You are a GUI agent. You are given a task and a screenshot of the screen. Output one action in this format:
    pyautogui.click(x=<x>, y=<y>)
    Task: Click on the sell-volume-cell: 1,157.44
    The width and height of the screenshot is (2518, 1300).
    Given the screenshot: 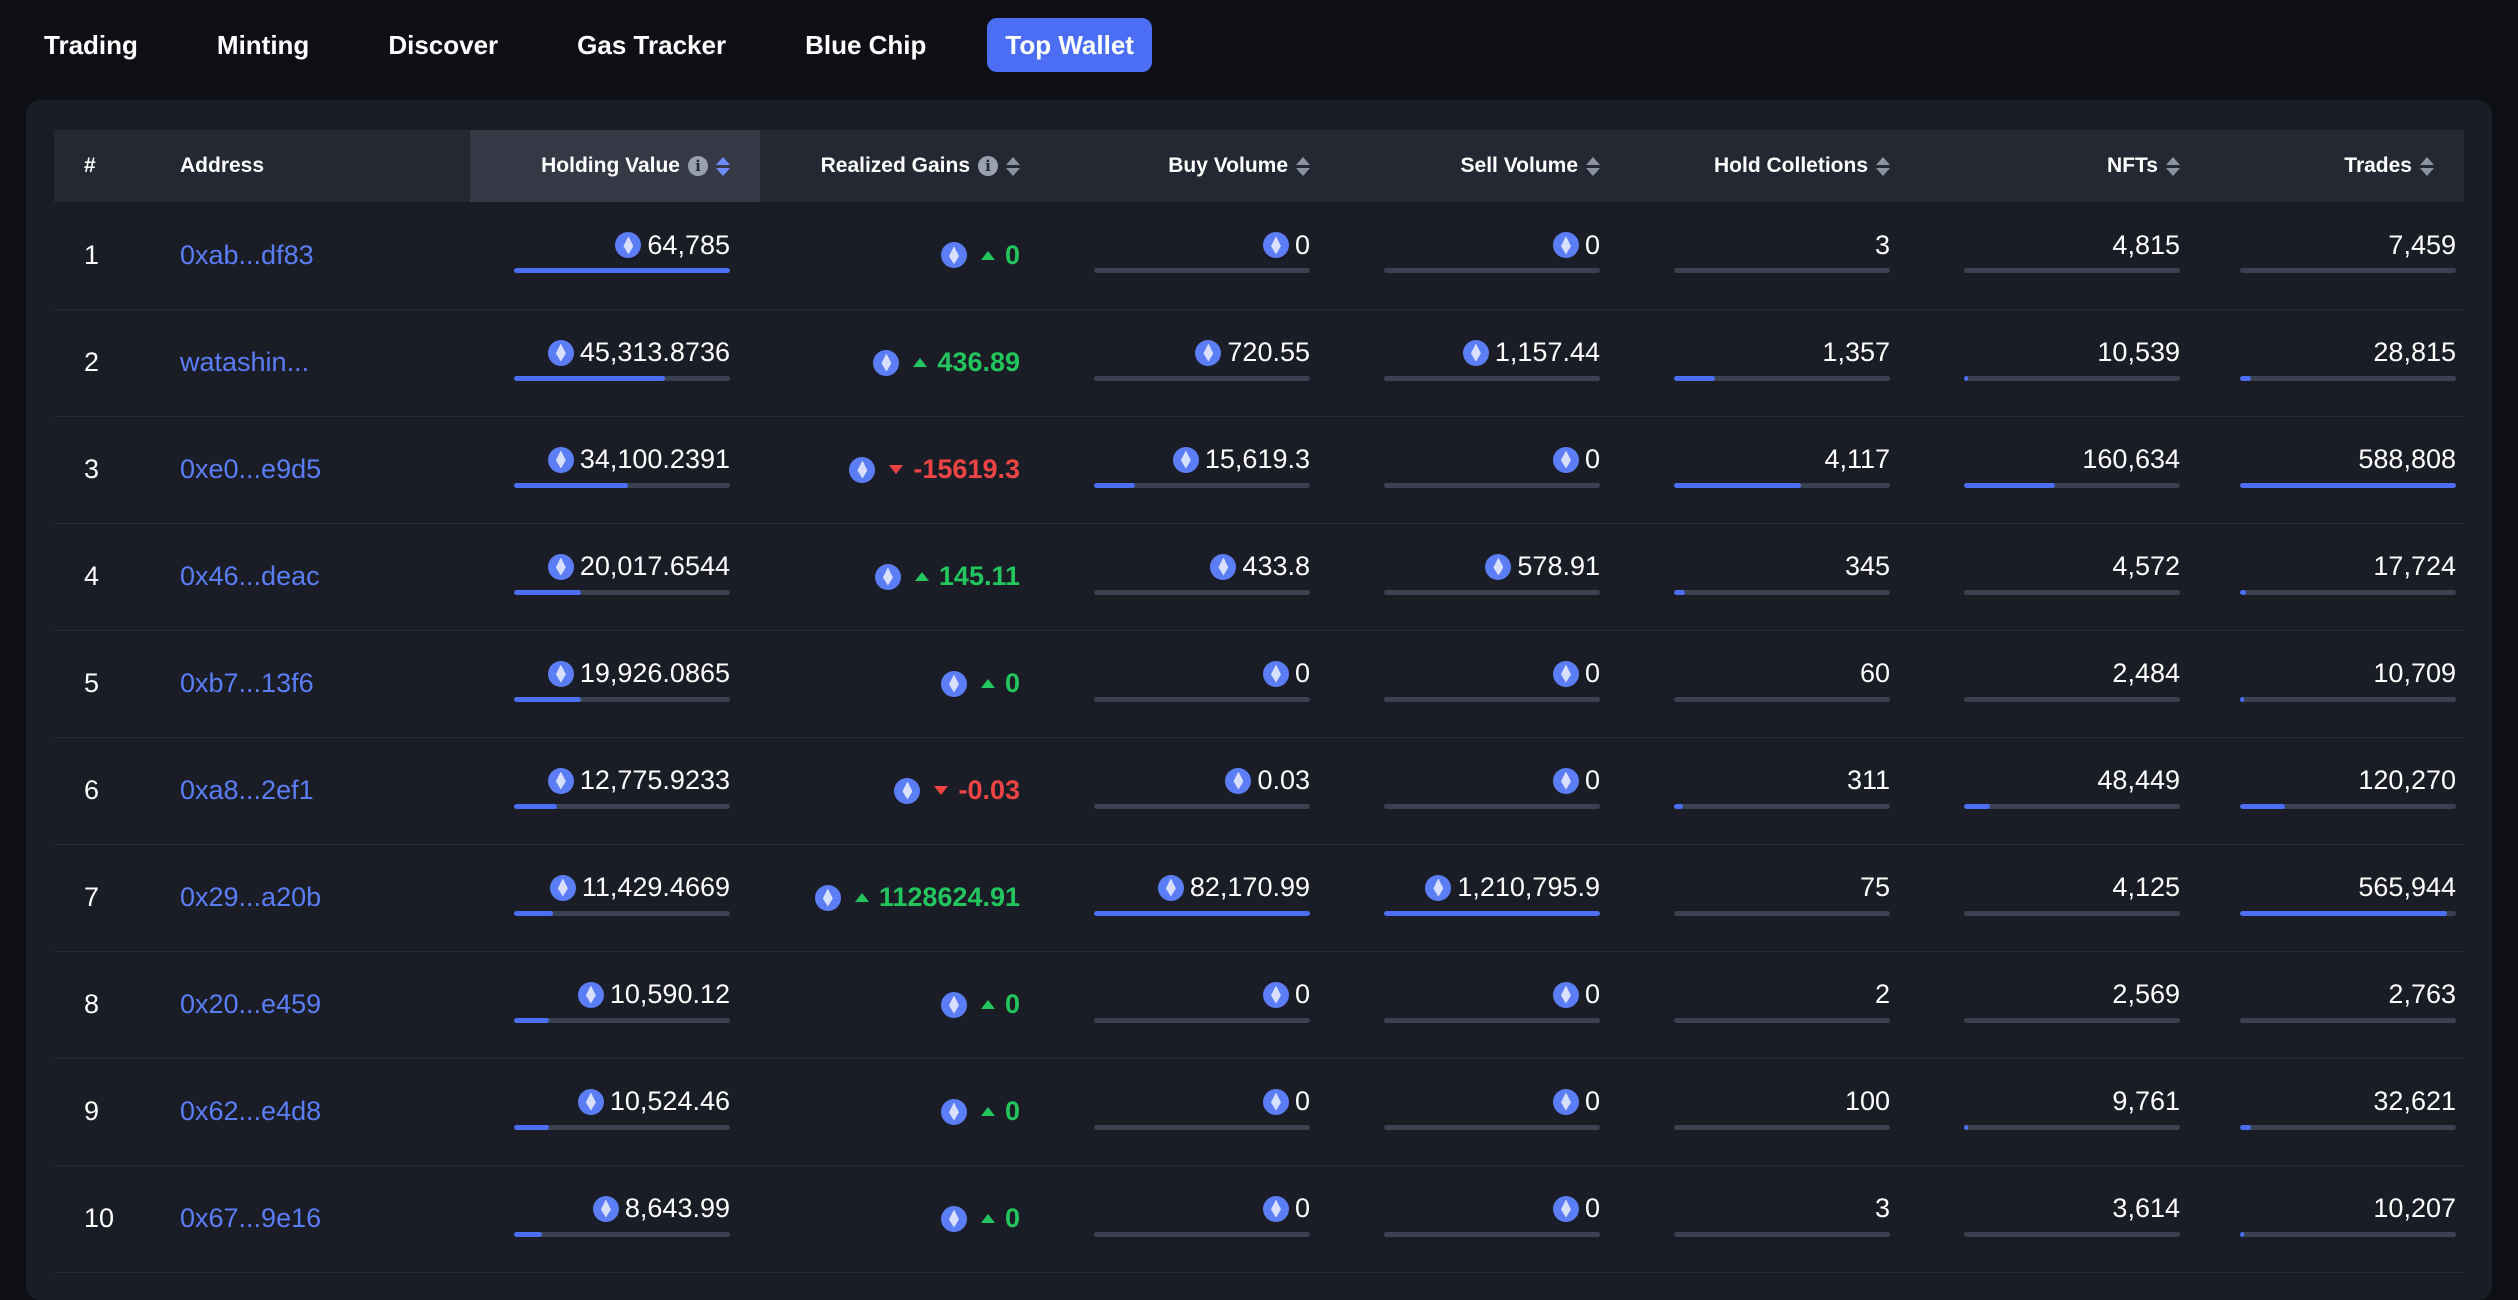 What is the action you would take?
    pyautogui.click(x=1485, y=362)
    